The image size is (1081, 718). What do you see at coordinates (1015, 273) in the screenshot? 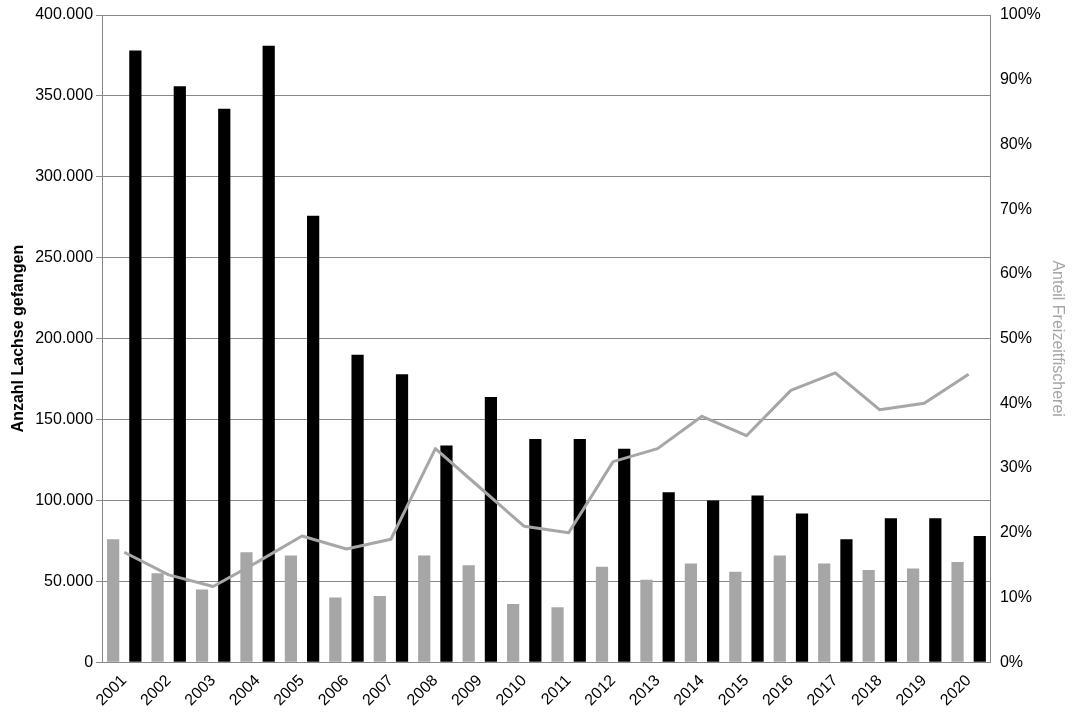
I see `y2-tick-label: 60%` at bounding box center [1015, 273].